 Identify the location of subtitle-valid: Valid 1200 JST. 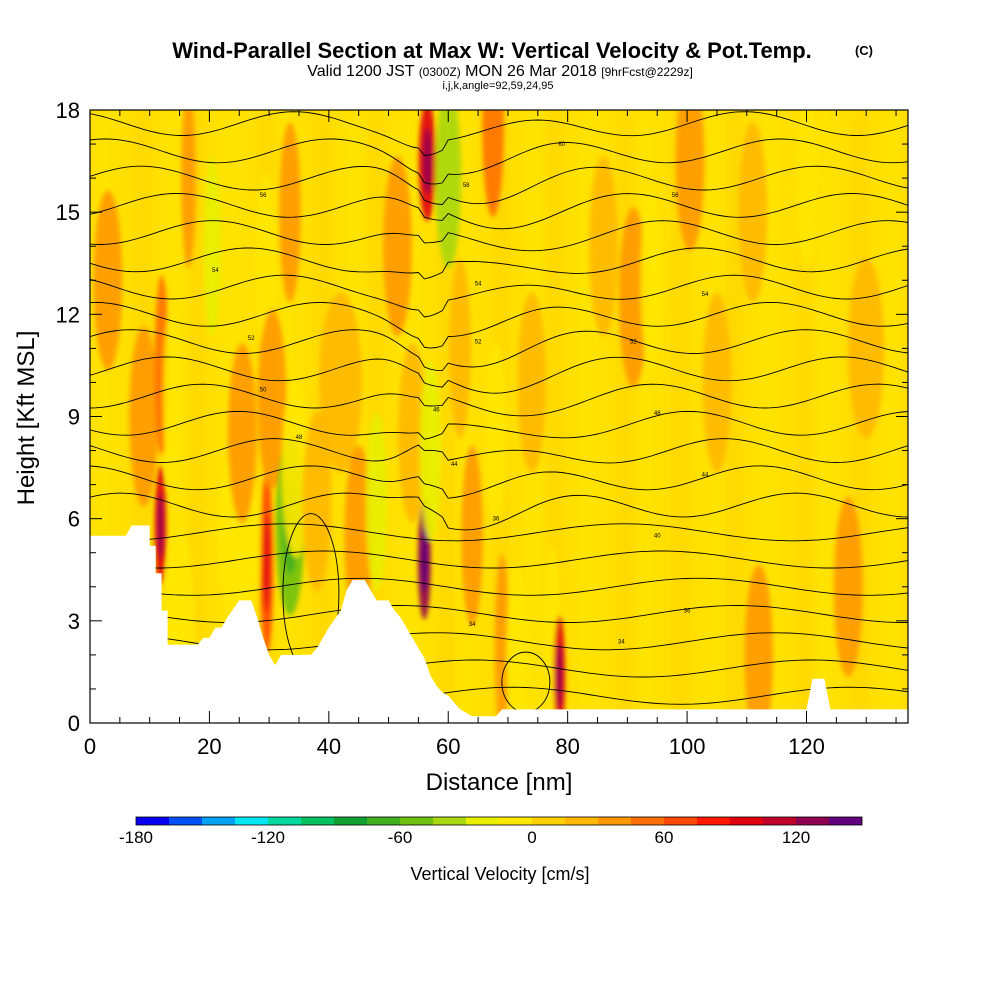
(361, 71).